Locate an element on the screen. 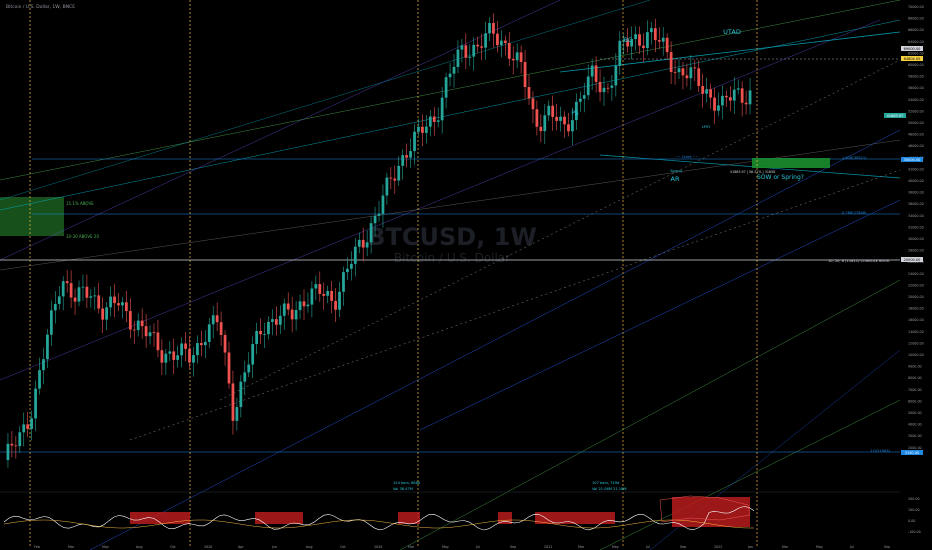 The height and width of the screenshot is (550, 932). zone-label-1: 15.1% ABOVE is located at coordinates (80, 203).